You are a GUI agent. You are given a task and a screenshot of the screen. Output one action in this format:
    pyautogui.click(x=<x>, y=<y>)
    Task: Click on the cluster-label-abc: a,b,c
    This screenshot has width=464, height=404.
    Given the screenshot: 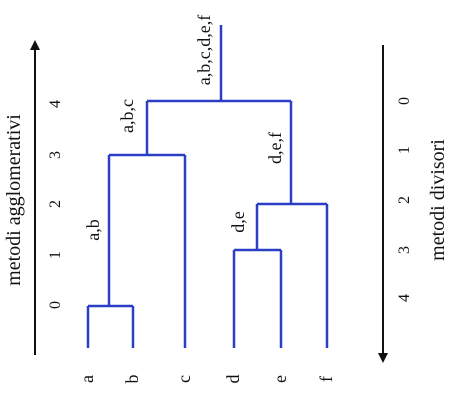 What is the action you would take?
    pyautogui.click(x=127, y=116)
    